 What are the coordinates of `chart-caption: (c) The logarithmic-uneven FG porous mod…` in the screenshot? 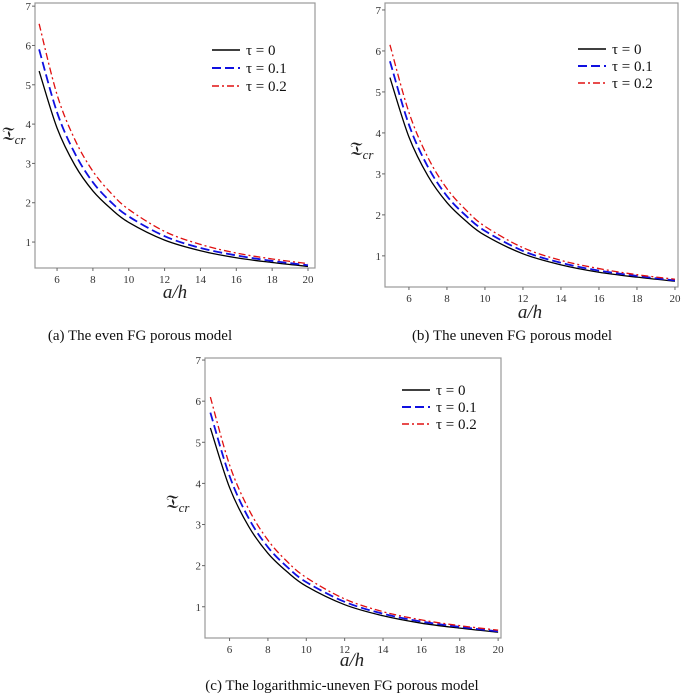 It's located at (341, 686).